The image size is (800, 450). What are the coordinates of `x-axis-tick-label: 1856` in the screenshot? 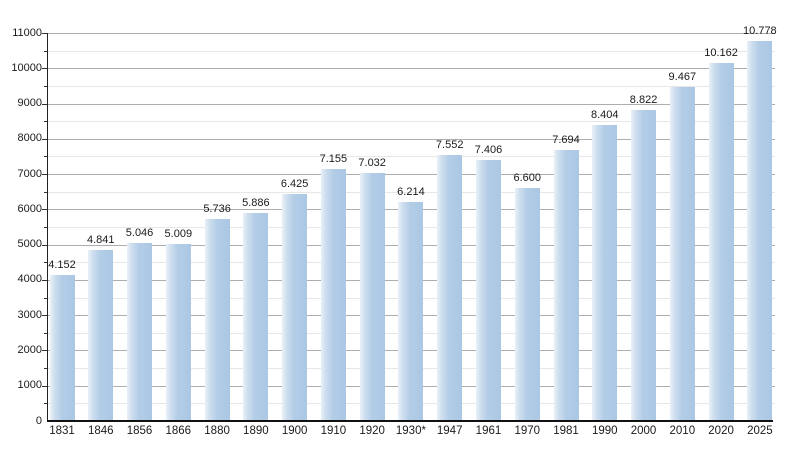 It's located at (139, 431).